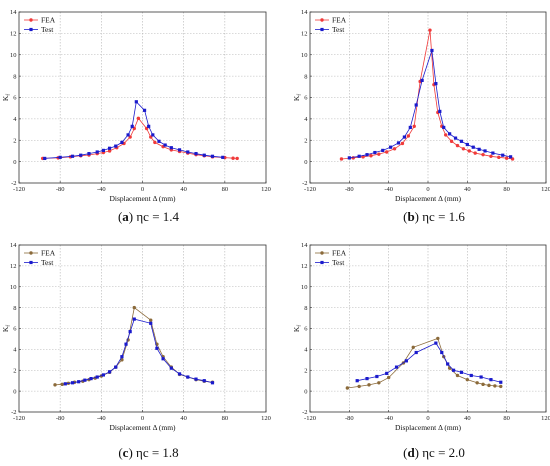 The height and width of the screenshot is (466, 550). I want to click on x-tick-label: 40, so click(183, 189).